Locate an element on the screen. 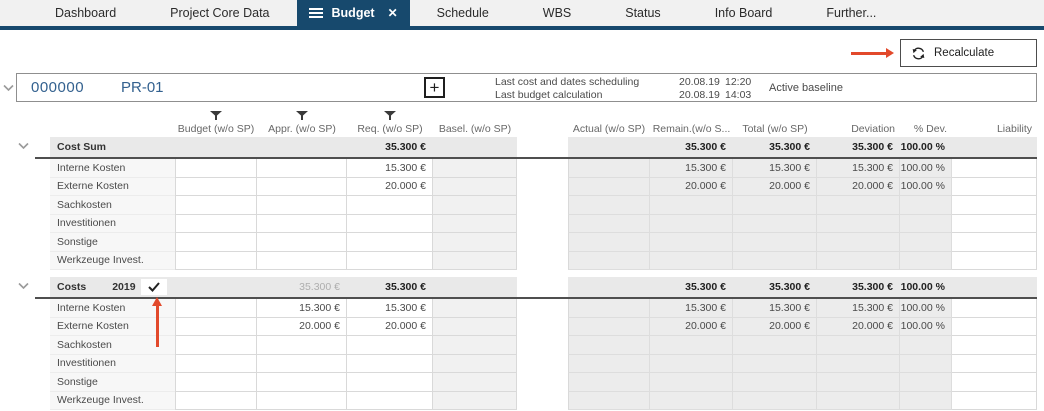 The width and height of the screenshot is (1044, 411). cell-deviation is located at coordinates (858, 345).